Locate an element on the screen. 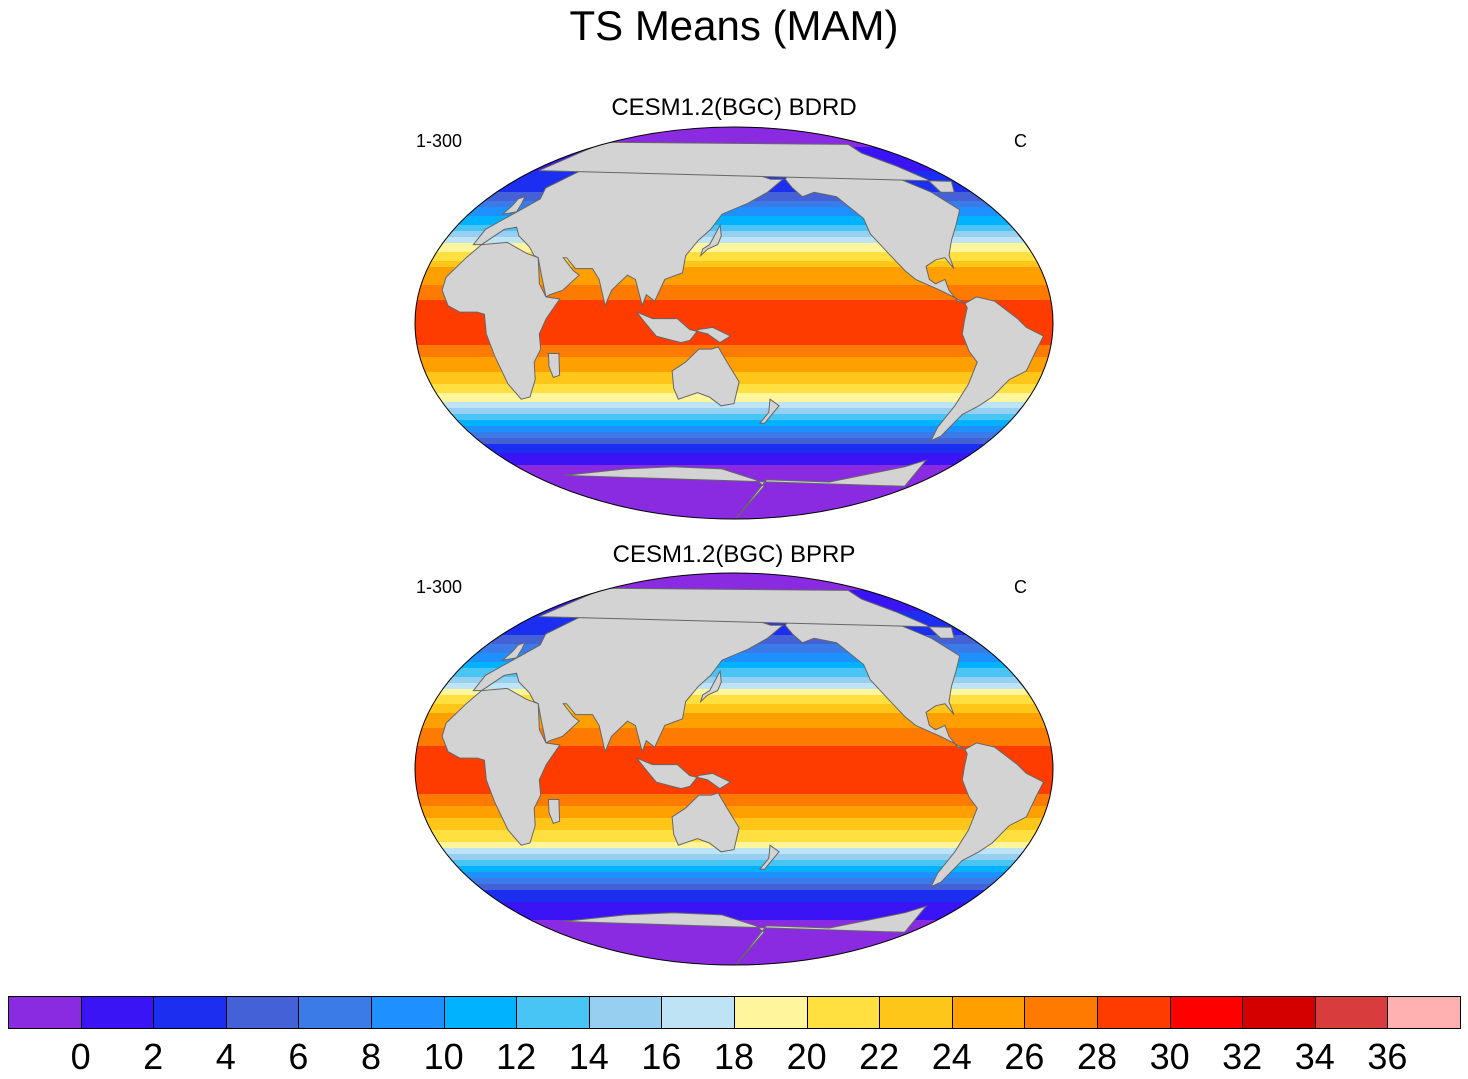 The width and height of the screenshot is (1468, 1079). colorbar-tick-label: 26 is located at coordinates (1024, 1056).